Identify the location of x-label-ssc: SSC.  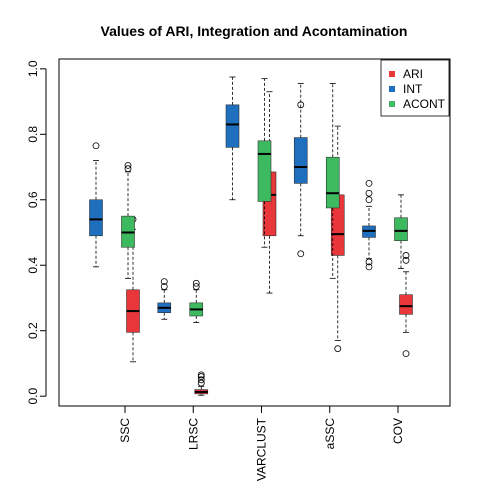
(125, 430).